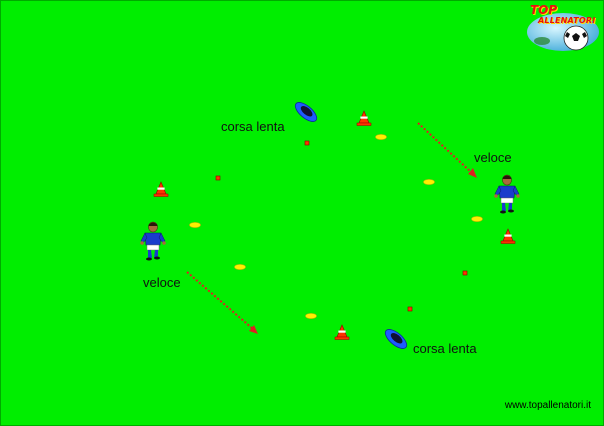 Image resolution: width=604 pixels, height=426 pixels. Describe the element at coordinates (567, 20) in the screenshot. I see `logo-subtitle: ALLENATORI` at that location.